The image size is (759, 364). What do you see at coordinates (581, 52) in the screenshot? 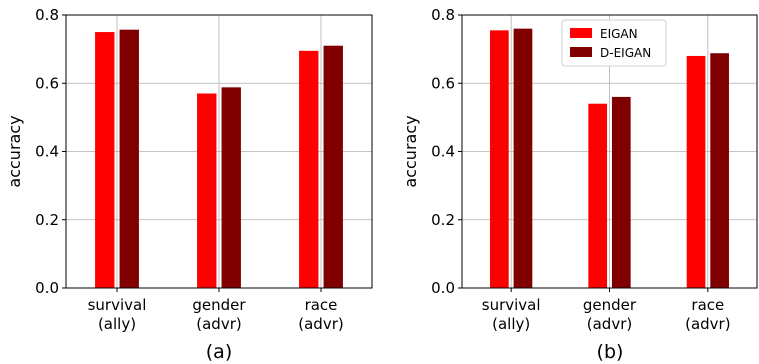
I see `legend-swatch-d-eigan` at bounding box center [581, 52].